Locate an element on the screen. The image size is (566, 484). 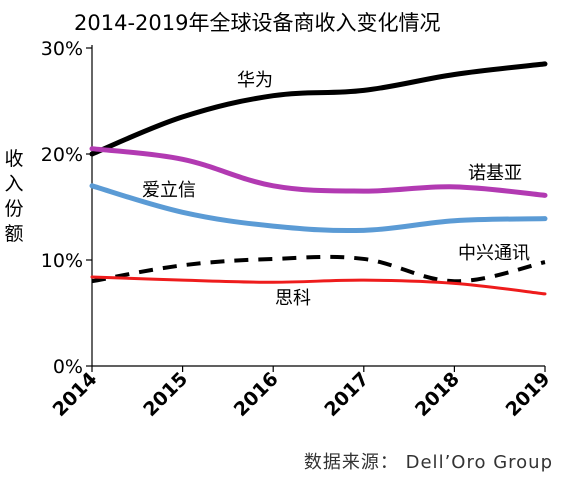
x-tick-label: 2019 is located at coordinates (528, 394).